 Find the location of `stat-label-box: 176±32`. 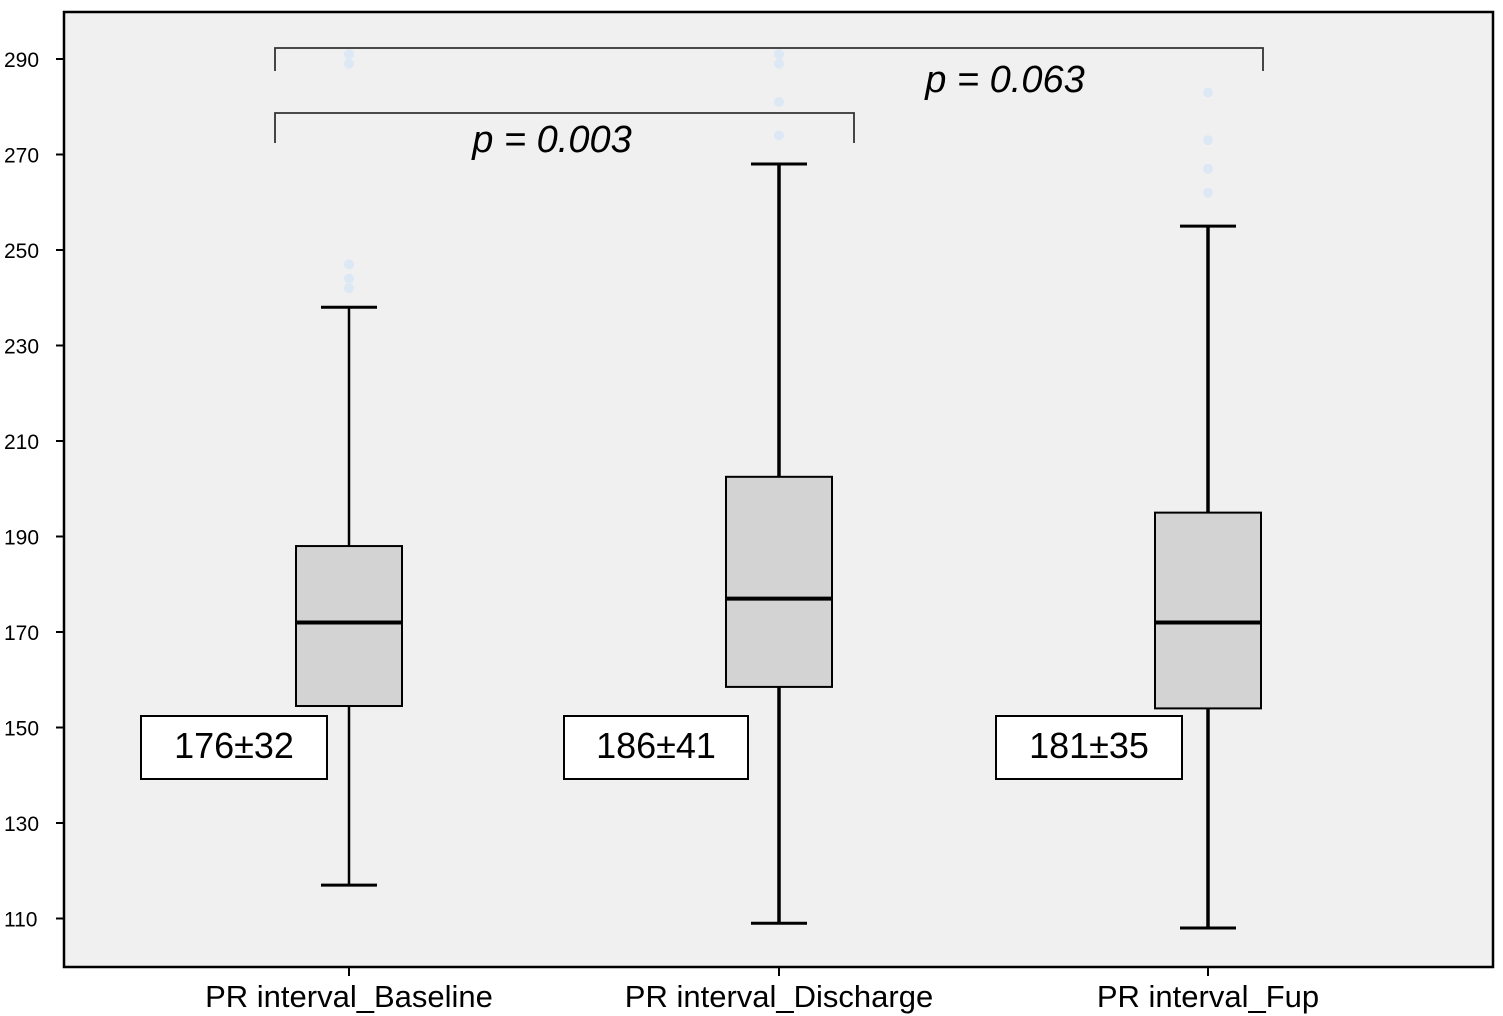

stat-label-box: 176±32 is located at coordinates (234, 747).